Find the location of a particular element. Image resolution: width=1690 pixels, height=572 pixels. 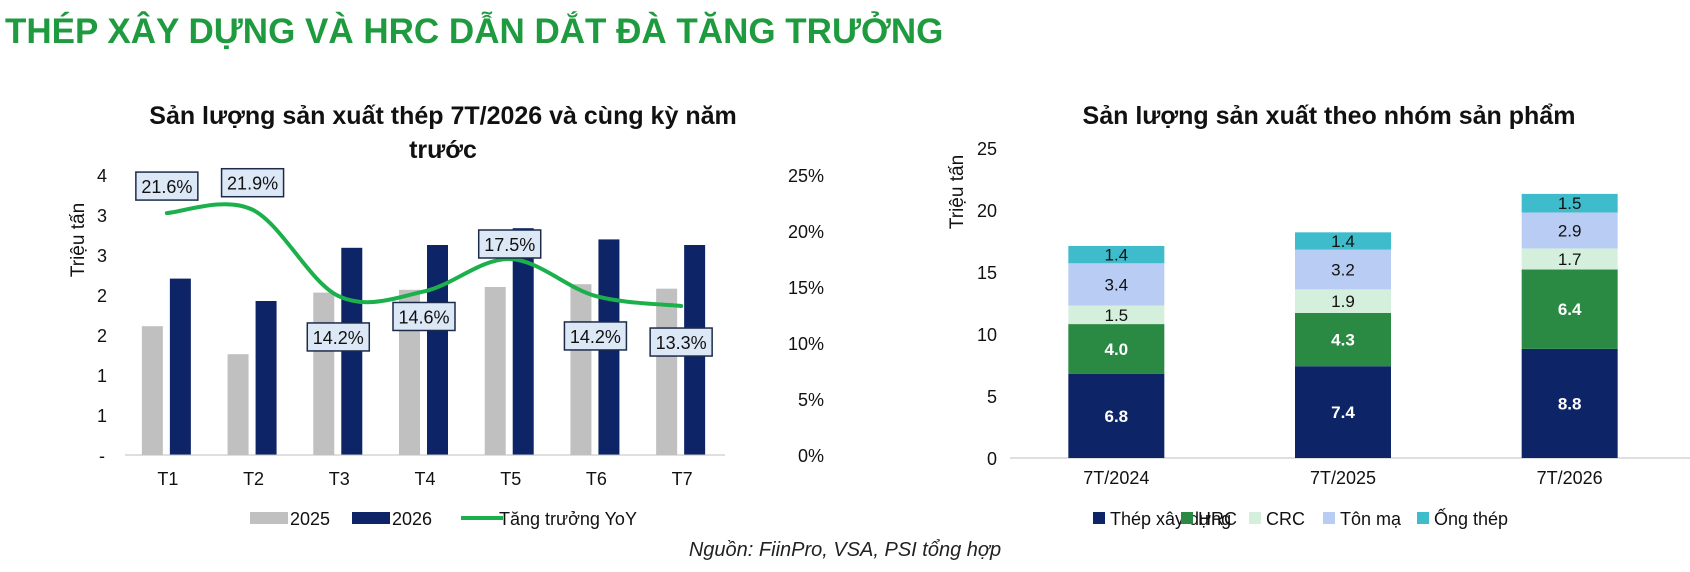

stack-value-label: 3.2 is located at coordinates (1343, 270).